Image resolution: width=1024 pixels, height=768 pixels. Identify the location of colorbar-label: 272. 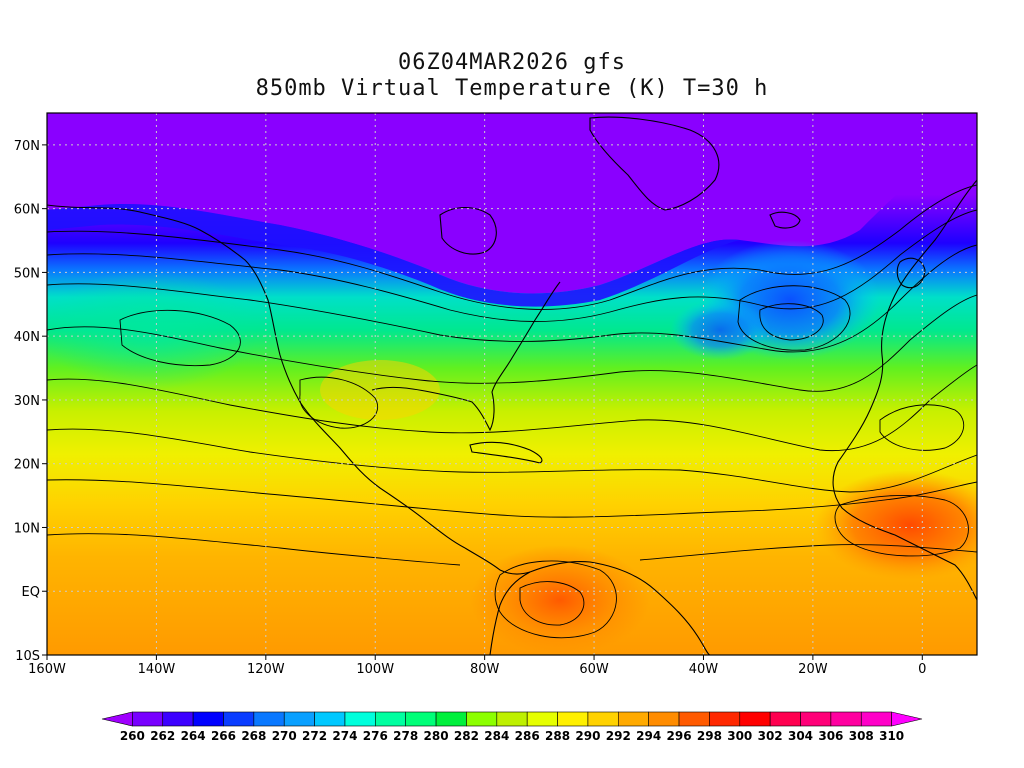
(314, 736).